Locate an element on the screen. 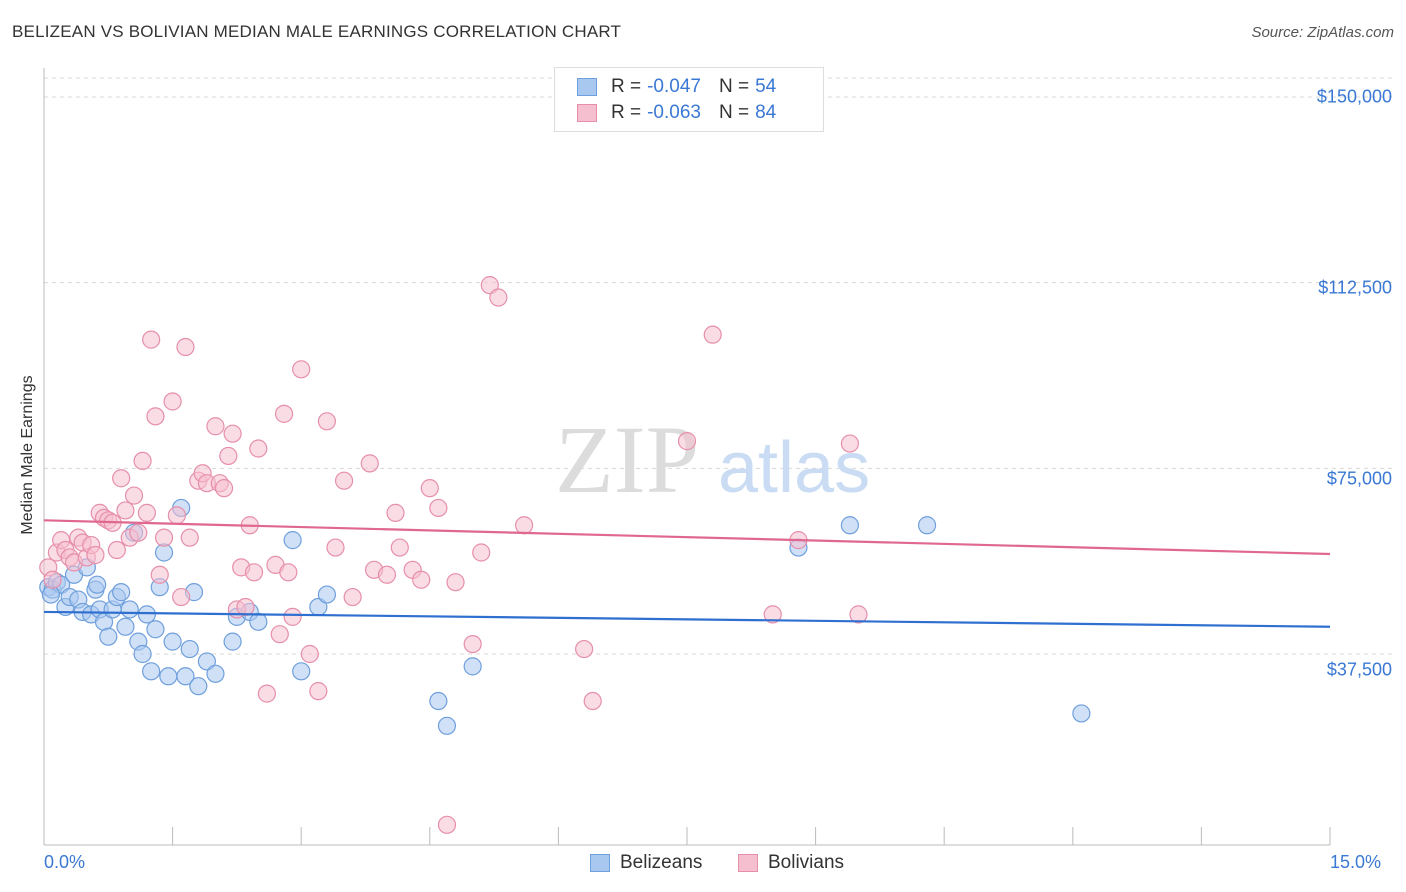 This screenshot has width=1406, height=892. n-value: 84 is located at coordinates (766, 112).